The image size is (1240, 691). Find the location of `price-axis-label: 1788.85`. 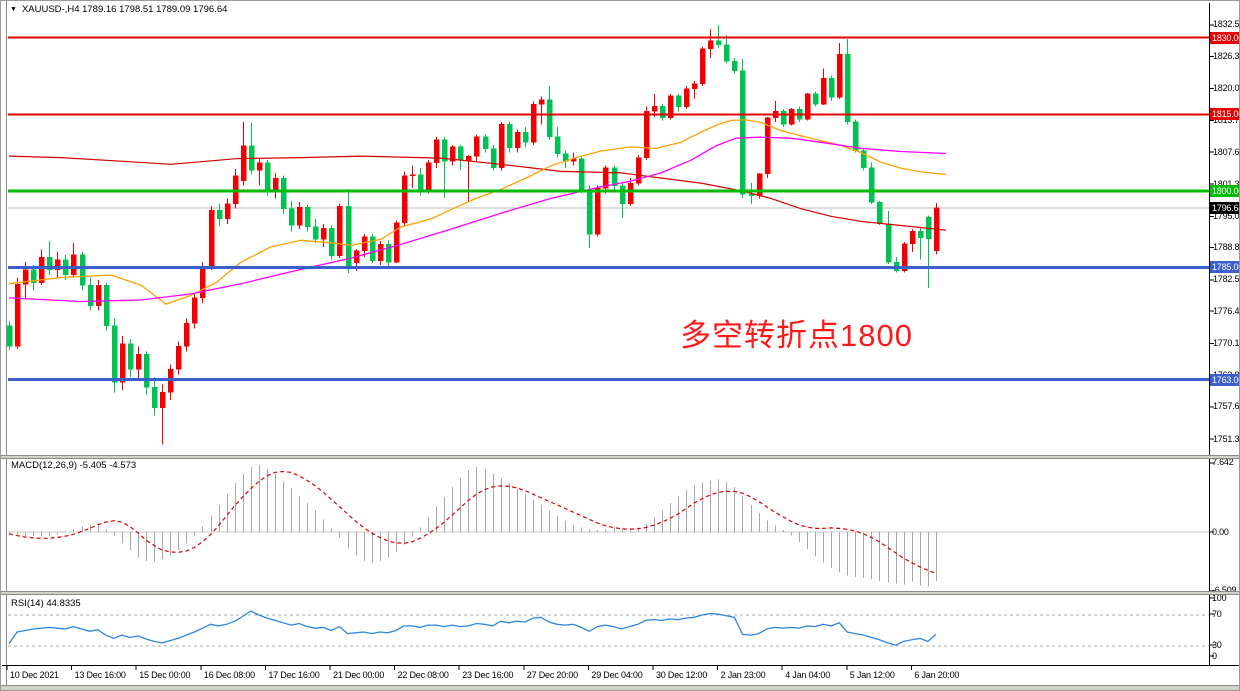

price-axis-label: 1788.85 is located at coordinates (1226, 247).